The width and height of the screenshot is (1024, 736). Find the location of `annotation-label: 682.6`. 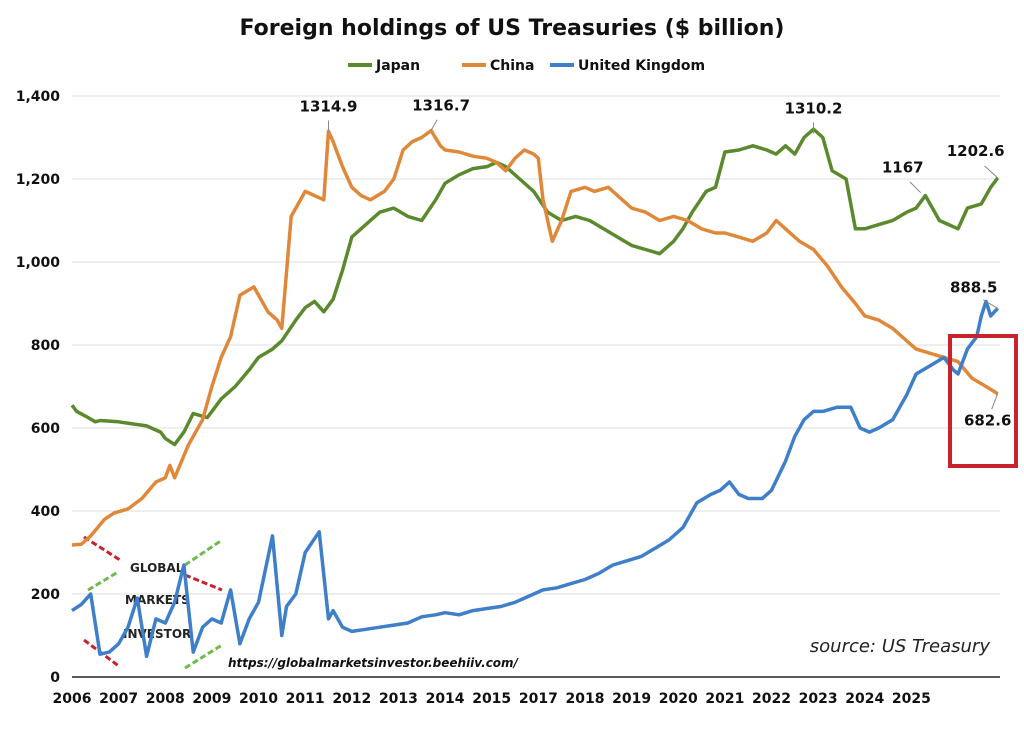

annotation-label: 682.6 is located at coordinates (987, 421).